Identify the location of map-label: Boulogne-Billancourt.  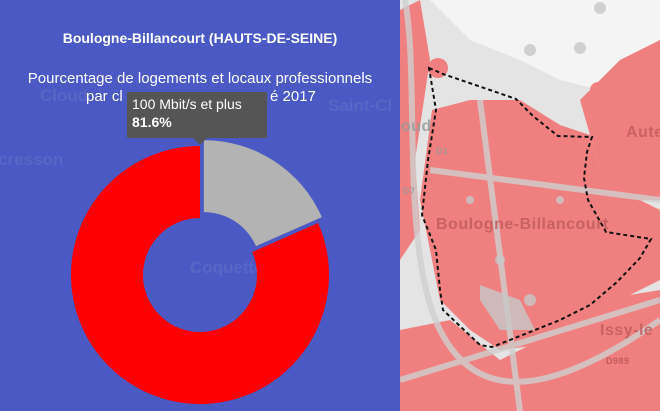
(522, 224).